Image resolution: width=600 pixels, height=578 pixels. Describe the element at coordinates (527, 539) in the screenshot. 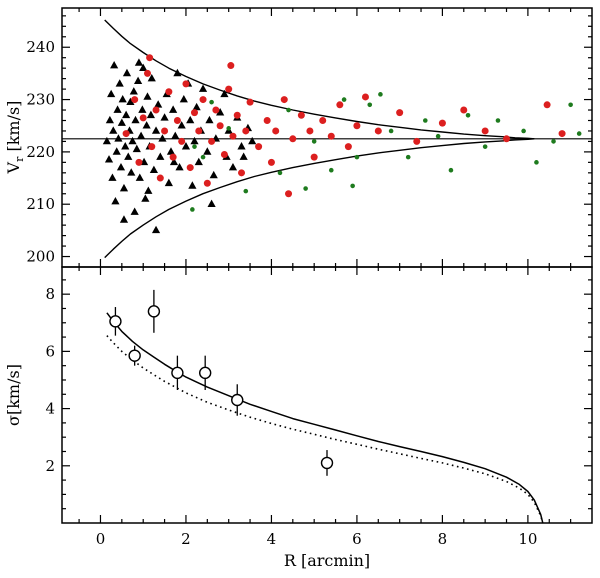

I see `x-tick-label: 10` at that location.